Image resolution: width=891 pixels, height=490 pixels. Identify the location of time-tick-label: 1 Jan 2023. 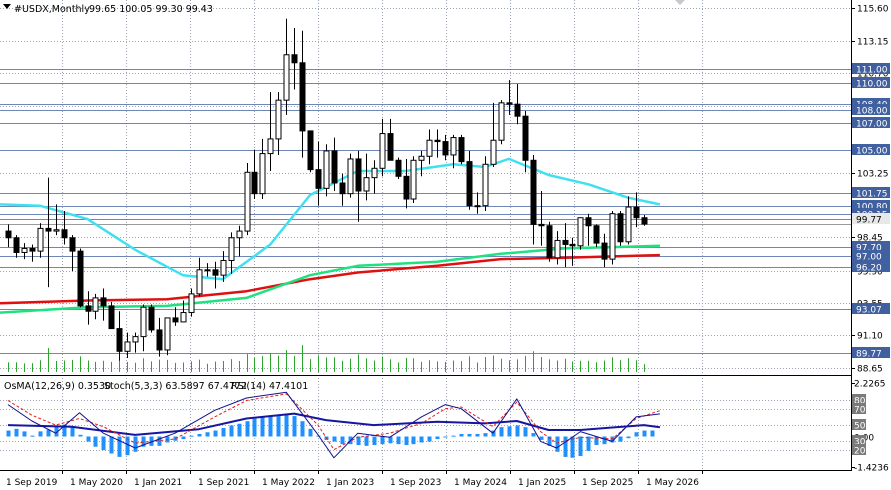
(350, 483).